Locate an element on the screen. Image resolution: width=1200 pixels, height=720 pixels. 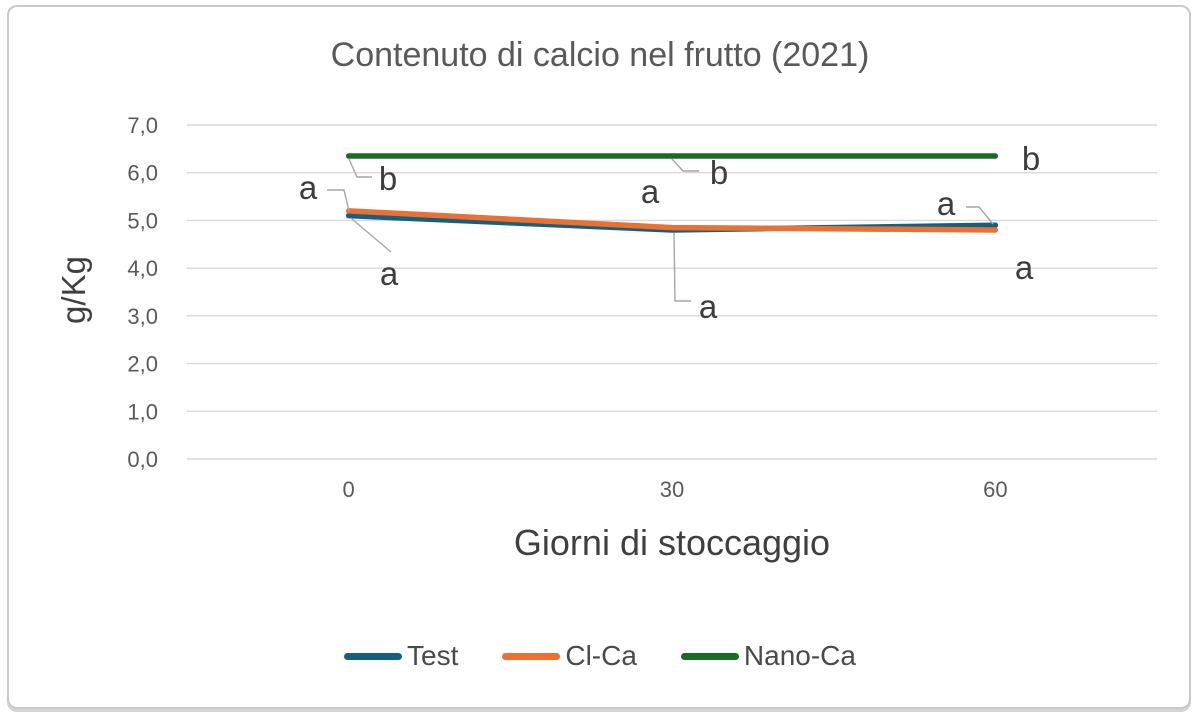
legend-label-test: Test is located at coordinates (433, 655).